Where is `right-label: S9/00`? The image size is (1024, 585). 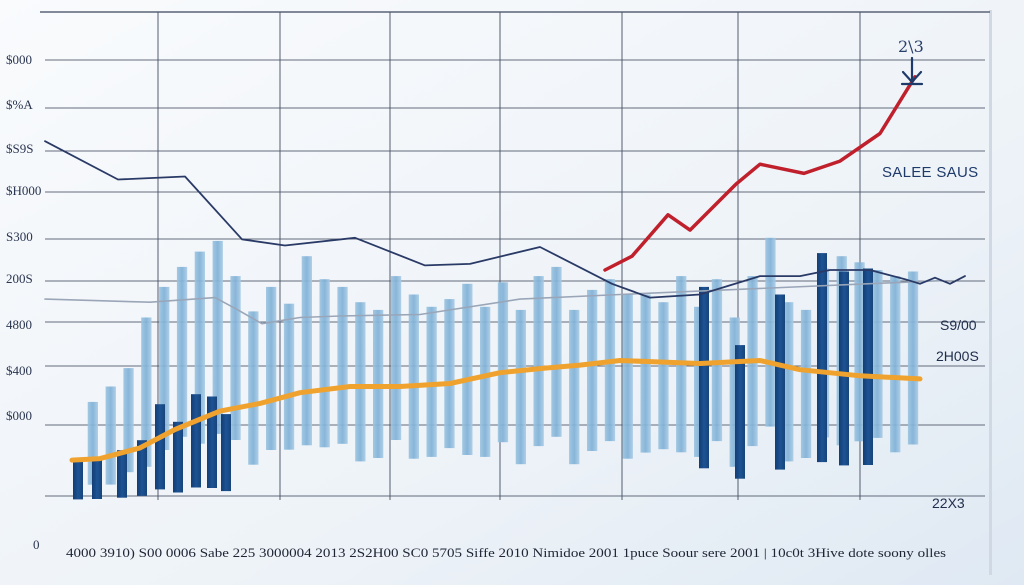
right-label: S9/00 is located at coordinates (958, 325).